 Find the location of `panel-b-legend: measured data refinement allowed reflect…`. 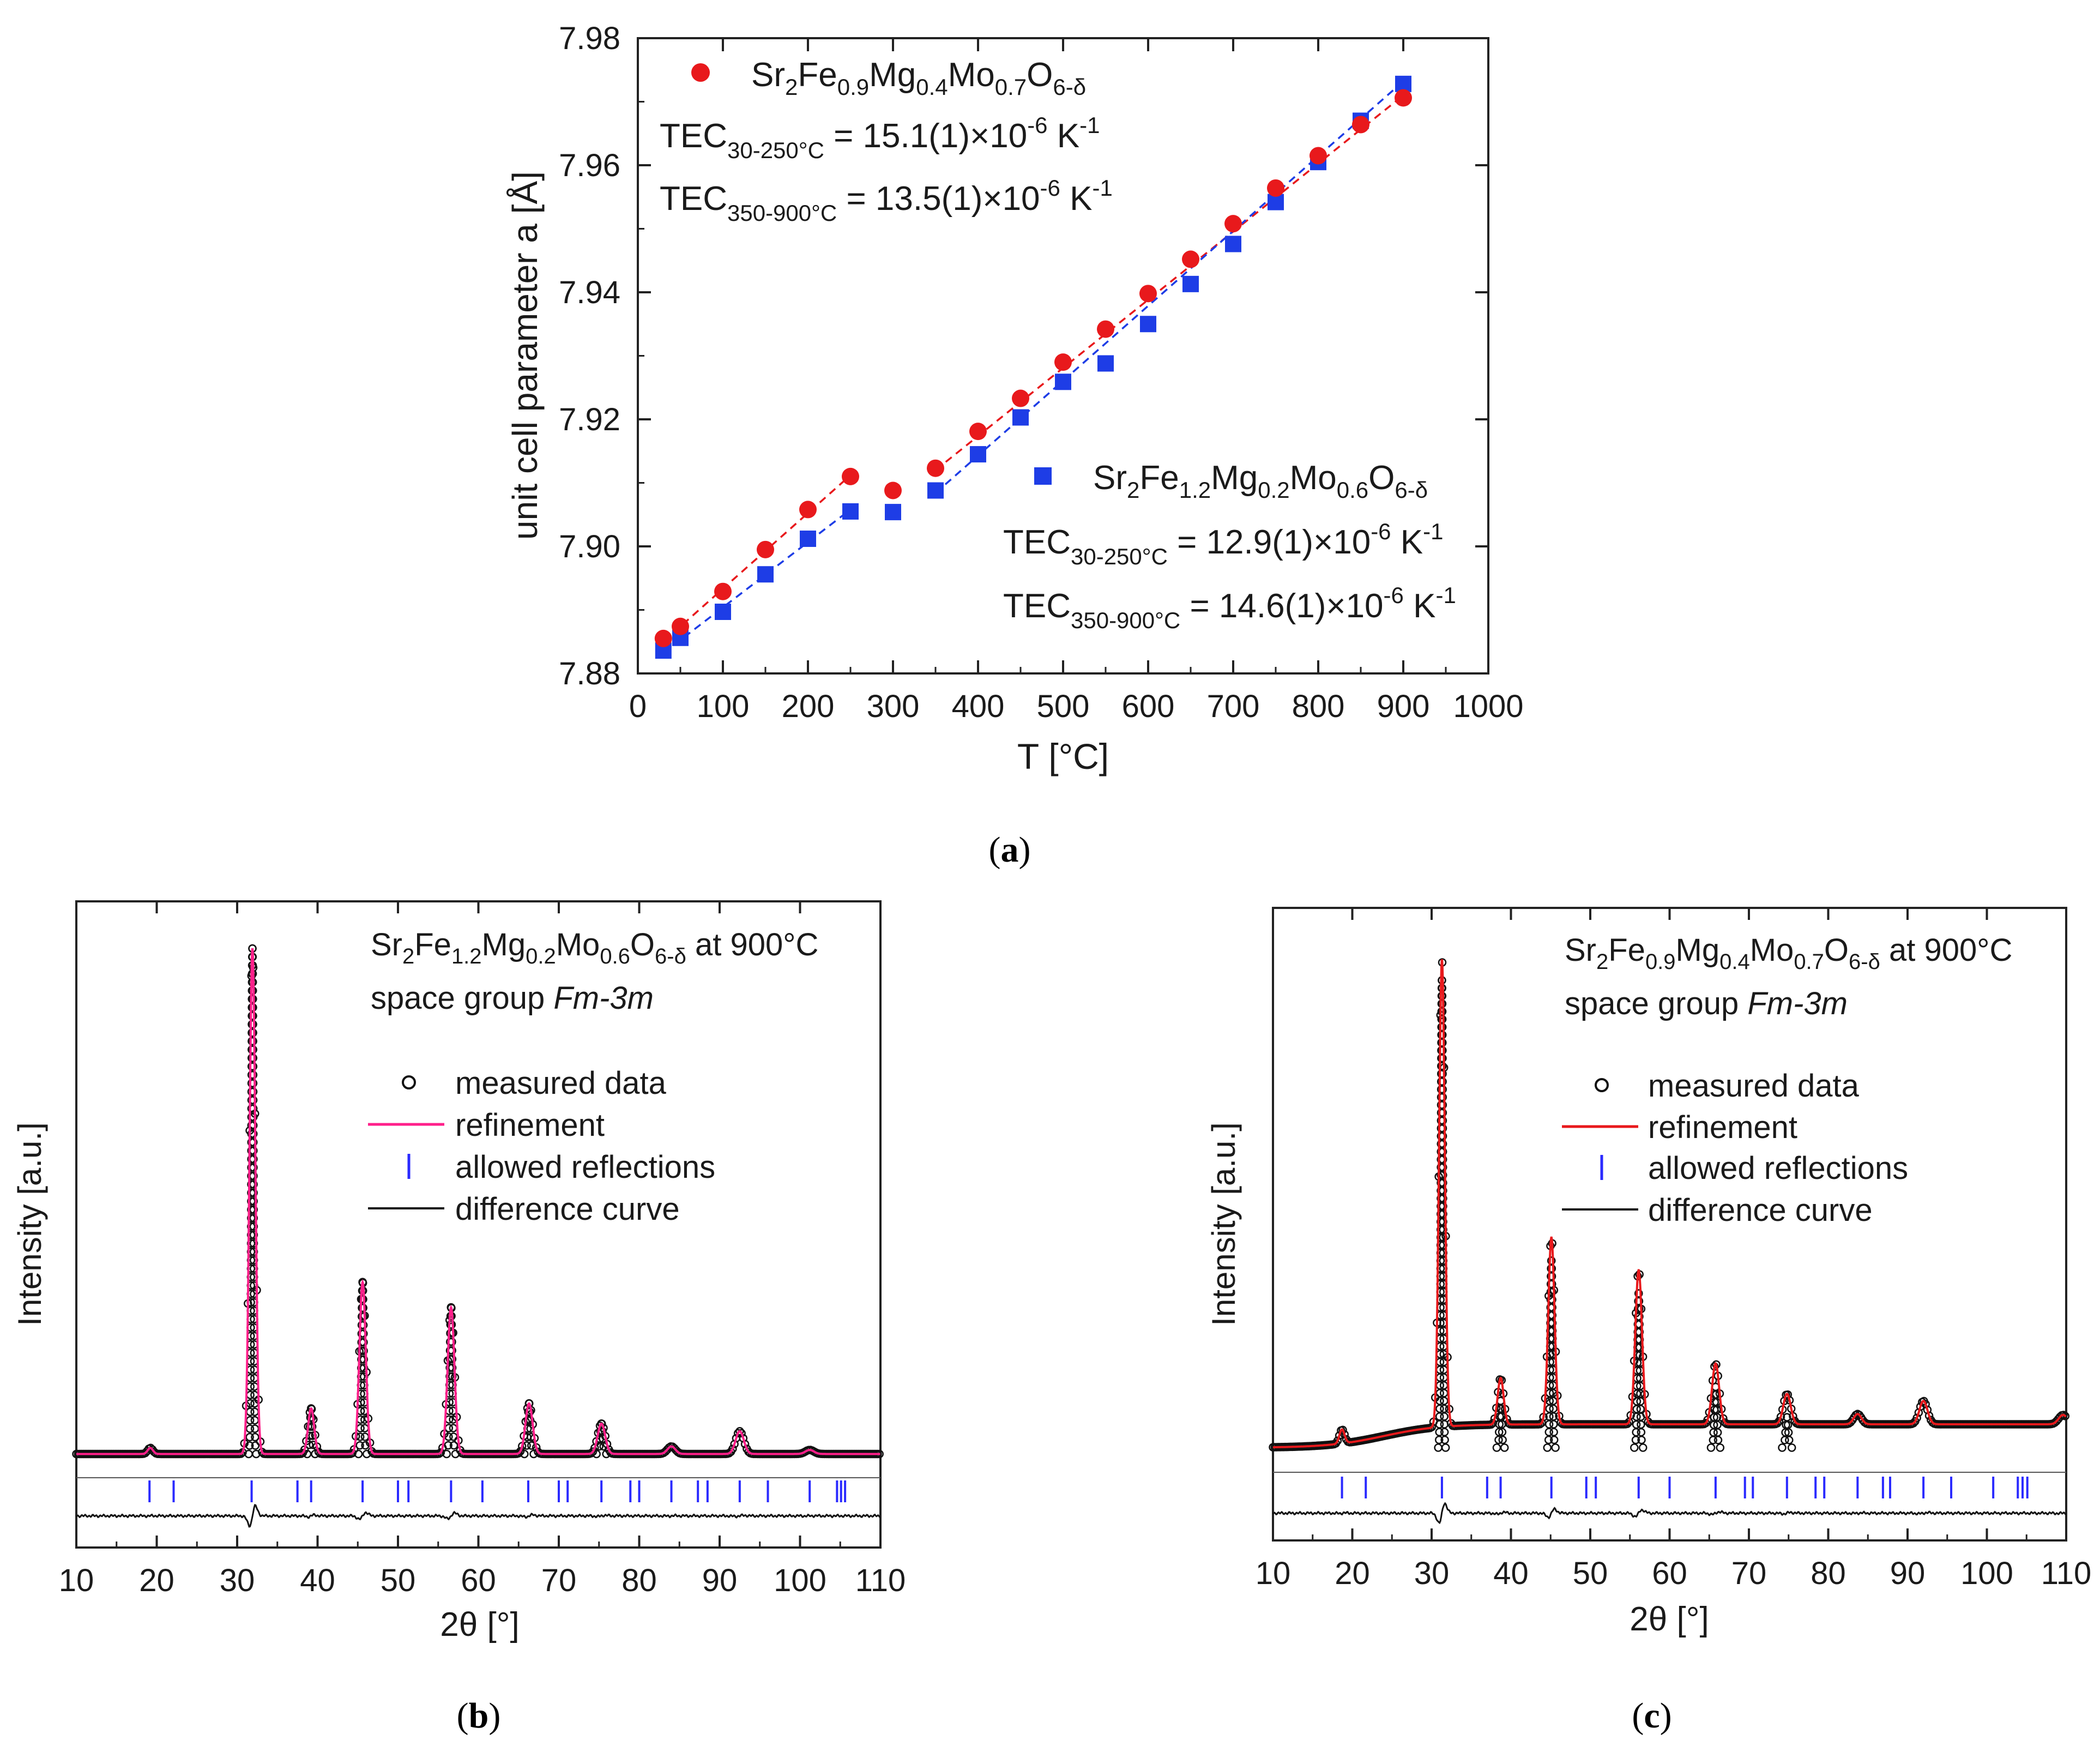

panel-b-legend: measured data refinement allowed reflect… is located at coordinates (541, 1146).